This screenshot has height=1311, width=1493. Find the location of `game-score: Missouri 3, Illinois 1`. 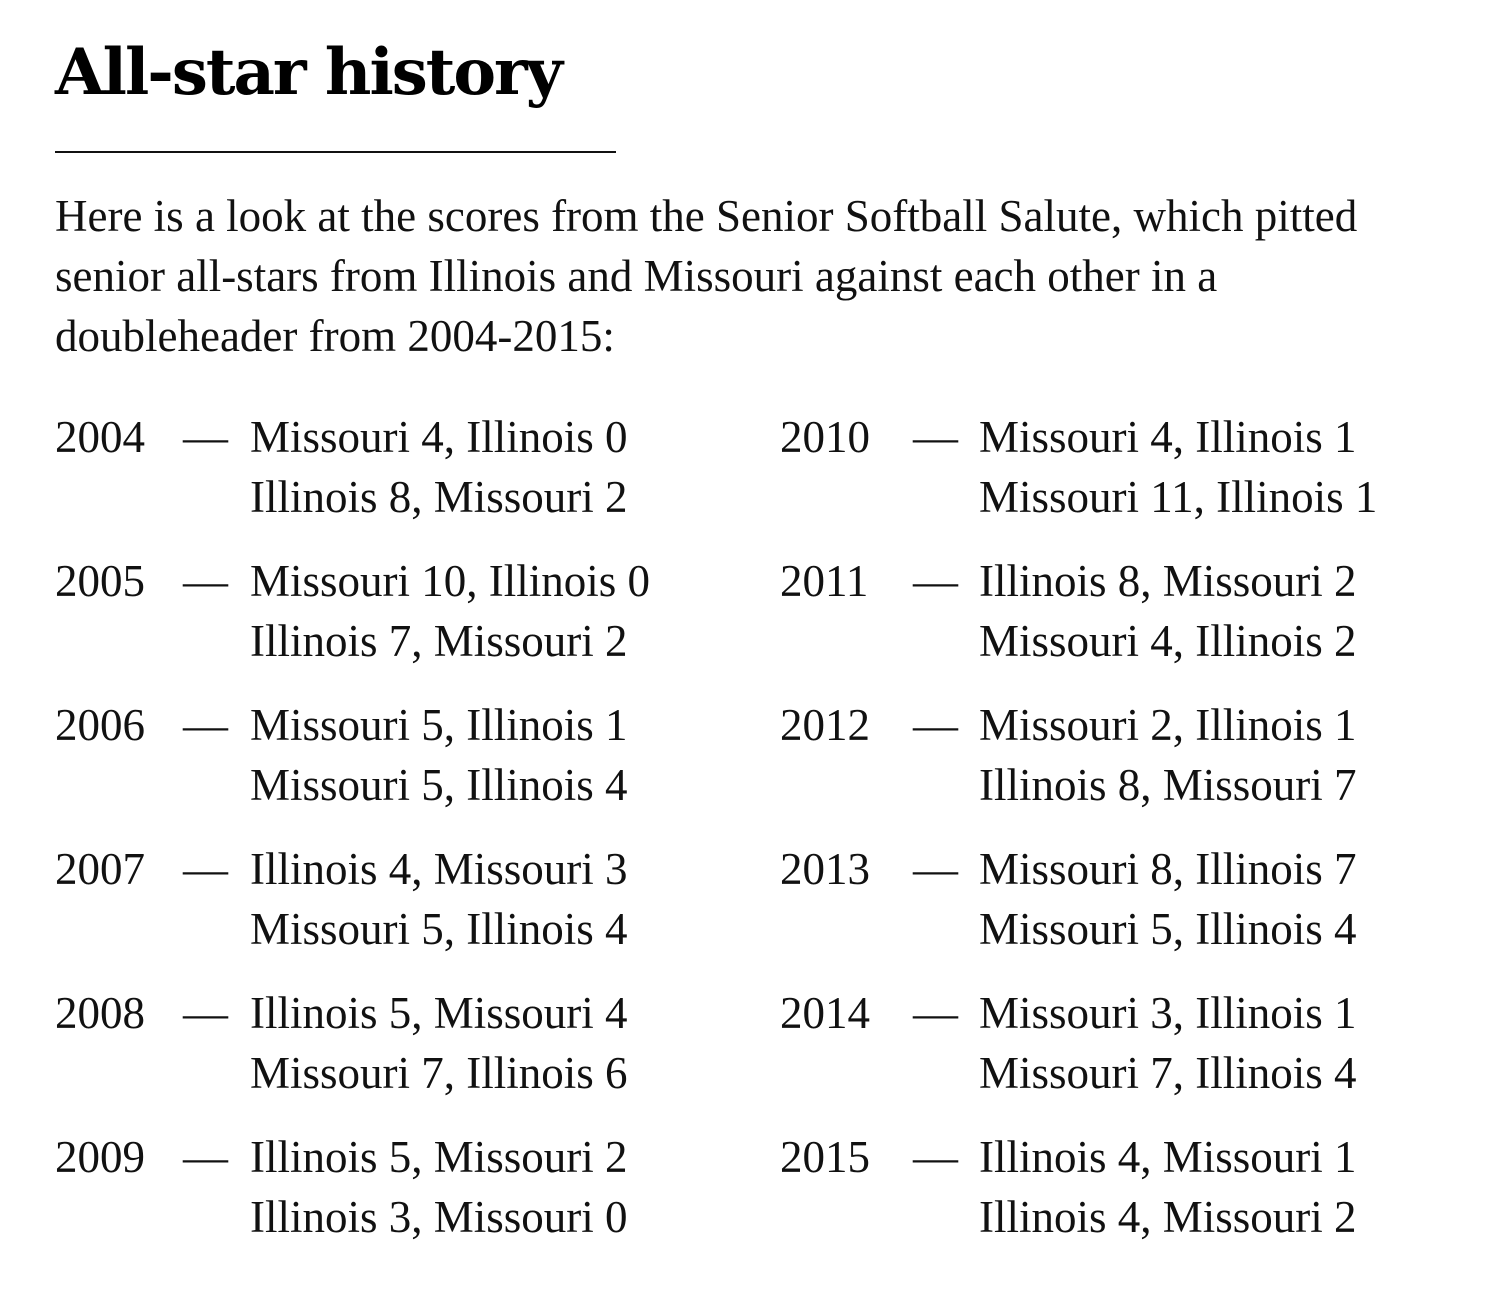

game-score: Missouri 3, Illinois 1 is located at coordinates (1168, 1013).